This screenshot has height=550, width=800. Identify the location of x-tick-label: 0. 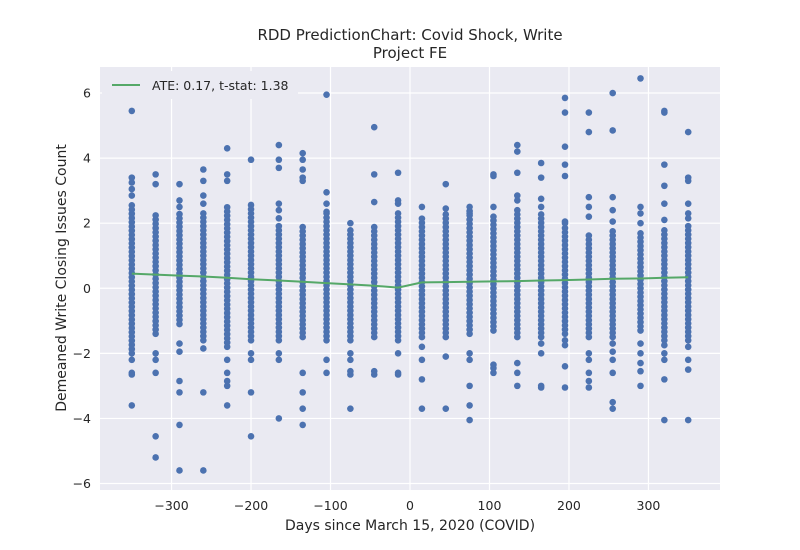
(410, 505).